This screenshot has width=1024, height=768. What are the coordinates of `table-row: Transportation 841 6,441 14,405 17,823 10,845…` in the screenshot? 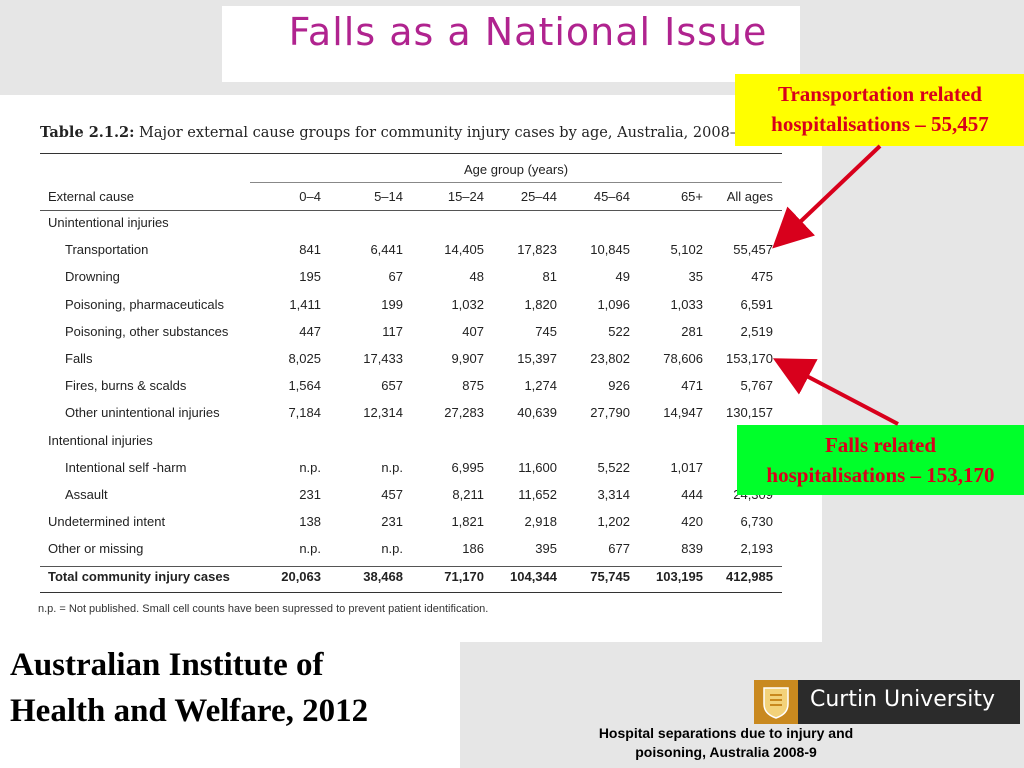 It's located at (411, 255).